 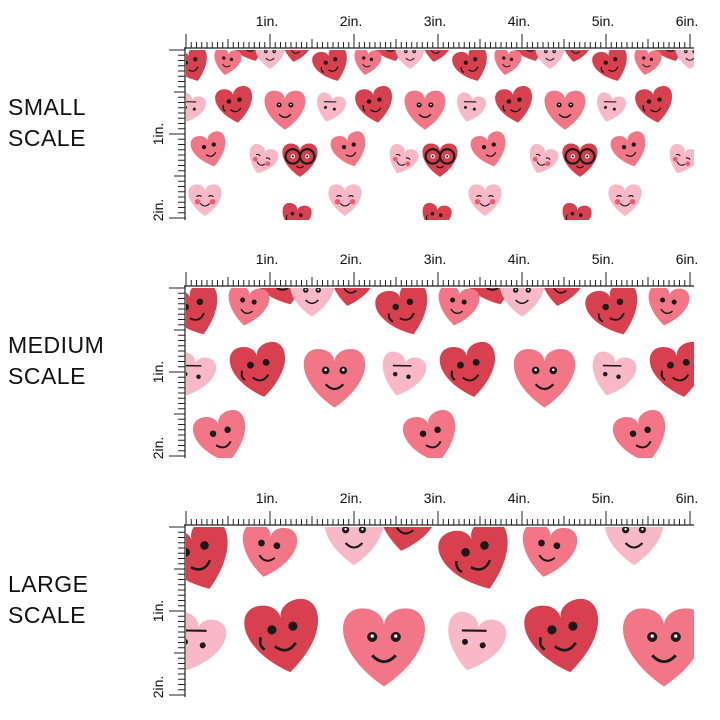 I want to click on scale-label: LARGE SCALE, so click(x=48, y=600).